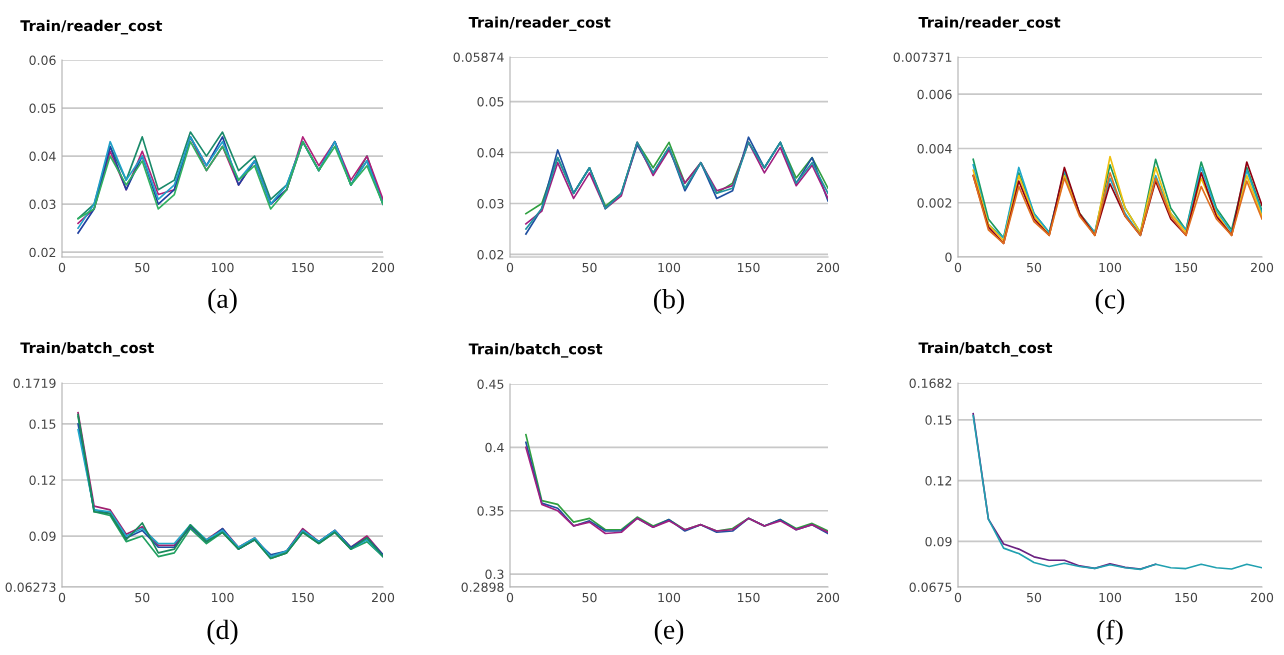  What do you see at coordinates (930, 587) in the screenshot?
I see `y-tick-label: 0.0675` at bounding box center [930, 587].